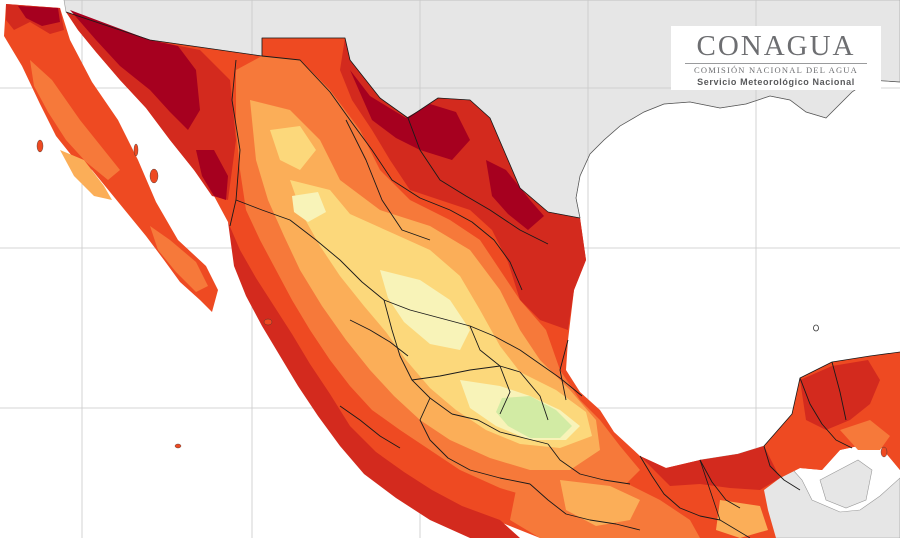 The width and height of the screenshot is (900, 538). I want to click on islas-marias, so click(268, 322).